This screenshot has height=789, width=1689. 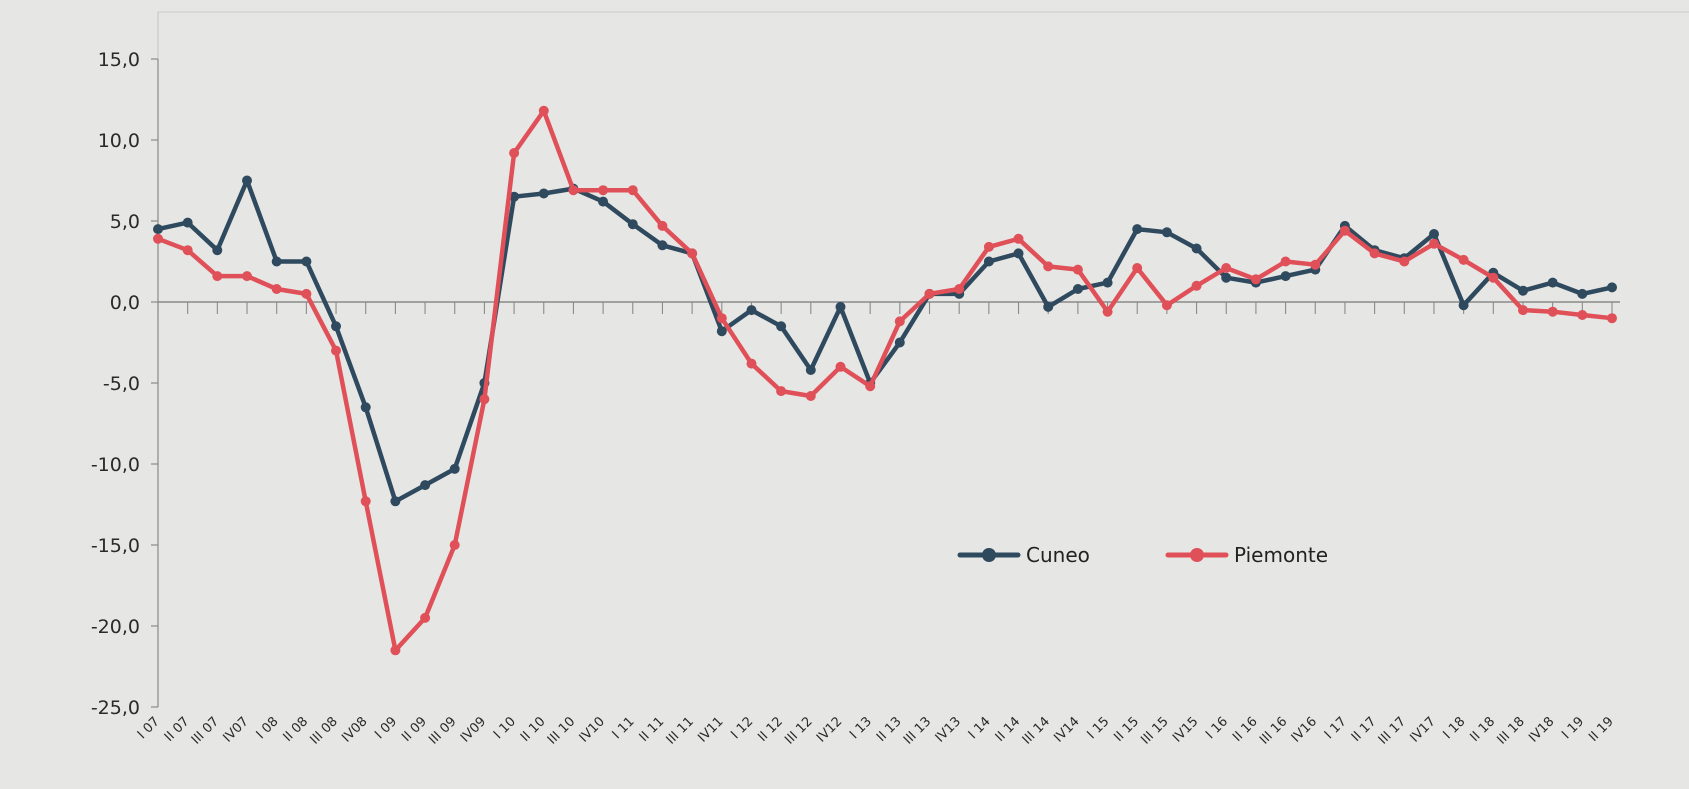 I want to click on x-tick-label: IV12, so click(x=829, y=729).